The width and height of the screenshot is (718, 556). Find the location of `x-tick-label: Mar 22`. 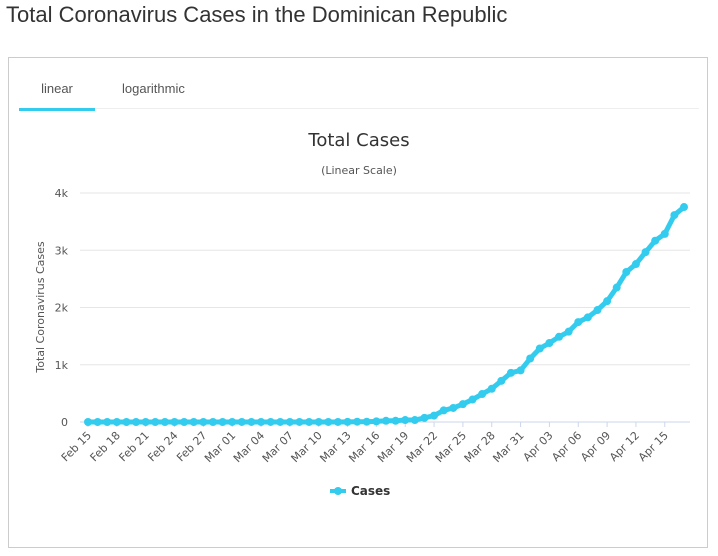

x-tick-label: Mar 22 is located at coordinates (422, 447).